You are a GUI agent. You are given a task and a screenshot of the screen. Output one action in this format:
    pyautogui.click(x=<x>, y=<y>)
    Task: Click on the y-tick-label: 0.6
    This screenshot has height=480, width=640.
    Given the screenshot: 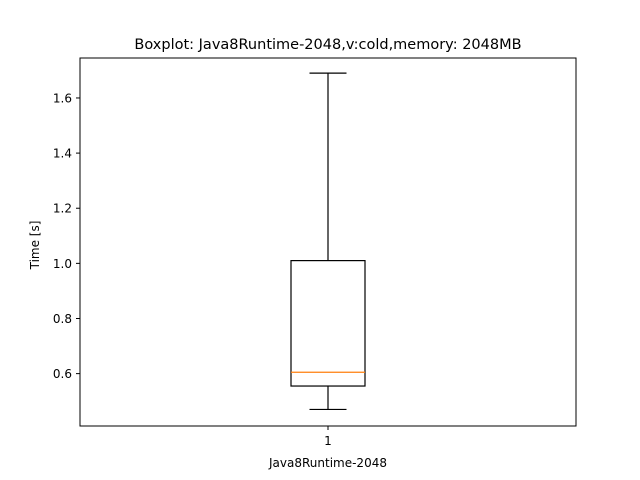 What is the action you would take?
    pyautogui.click(x=62, y=374)
    